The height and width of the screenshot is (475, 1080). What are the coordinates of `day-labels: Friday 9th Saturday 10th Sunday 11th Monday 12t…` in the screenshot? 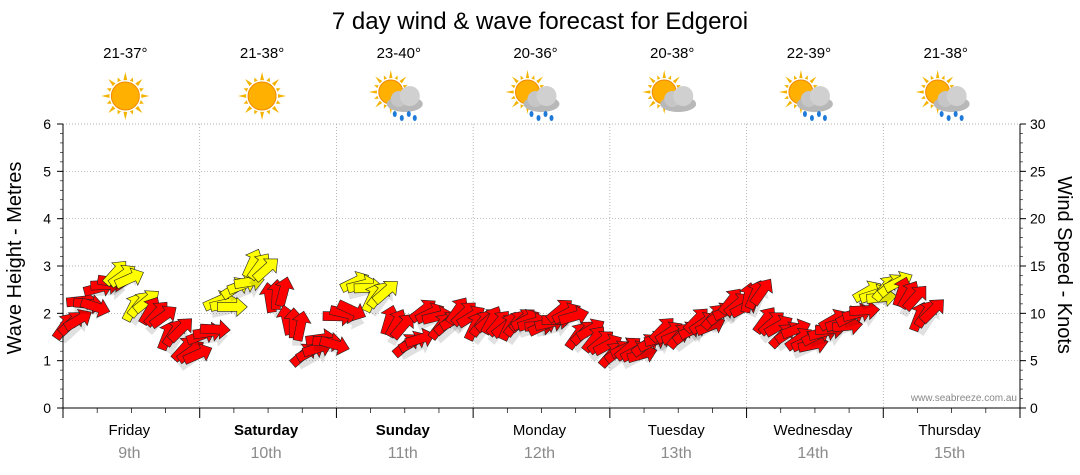 It's located at (545, 442).